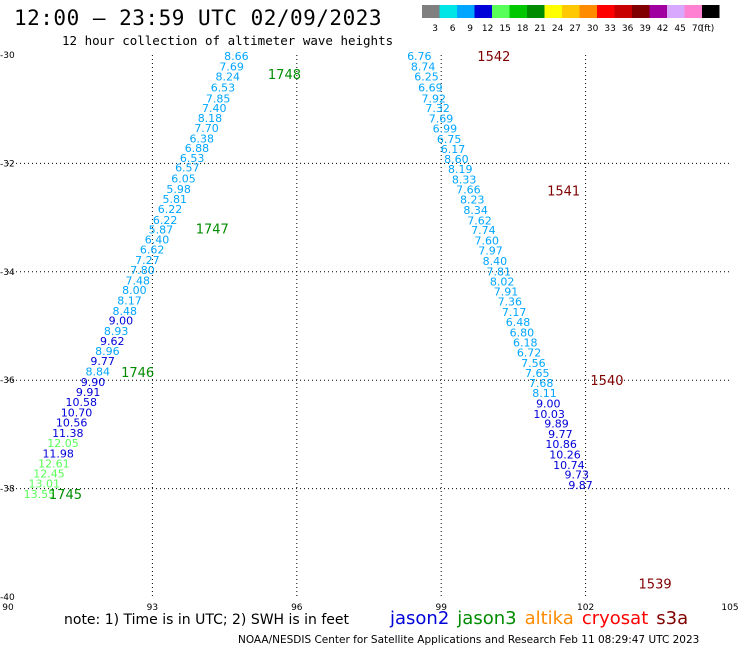  I want to click on swh-value: 9.89, so click(556, 424).